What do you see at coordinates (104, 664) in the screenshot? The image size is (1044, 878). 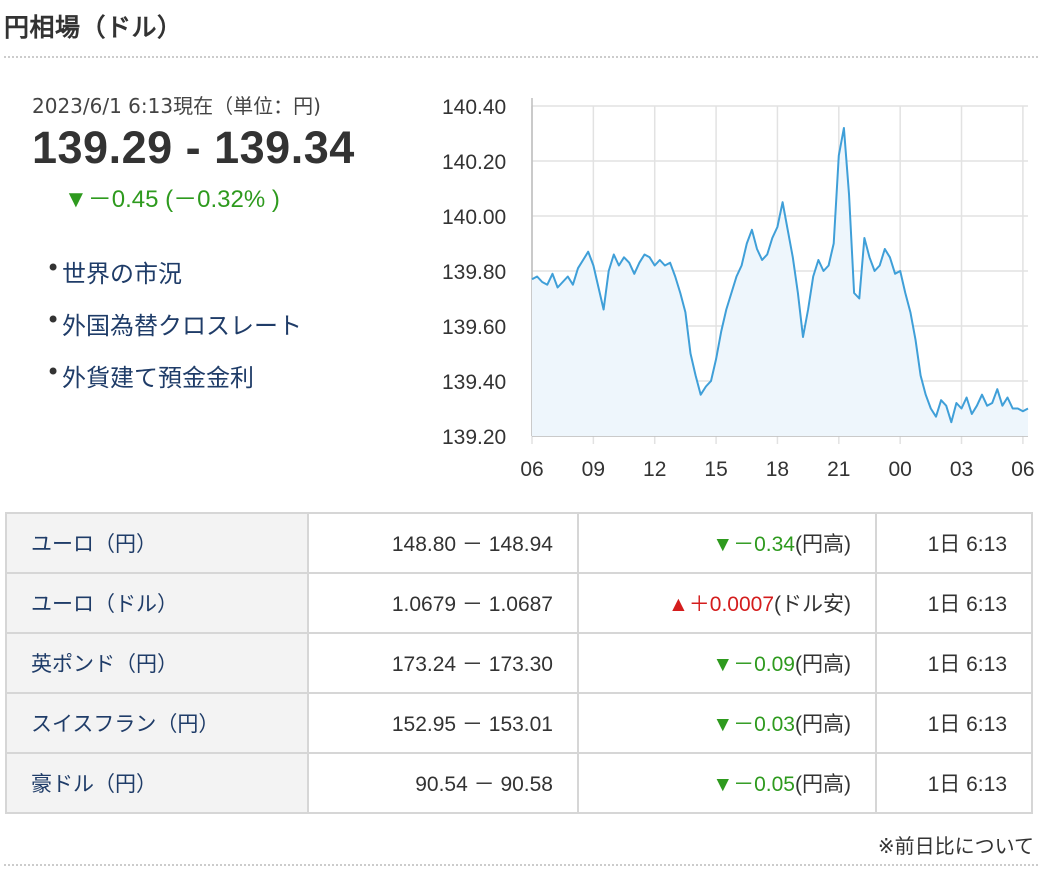 I see `currency-link: 英ポンド（円）` at bounding box center [104, 664].